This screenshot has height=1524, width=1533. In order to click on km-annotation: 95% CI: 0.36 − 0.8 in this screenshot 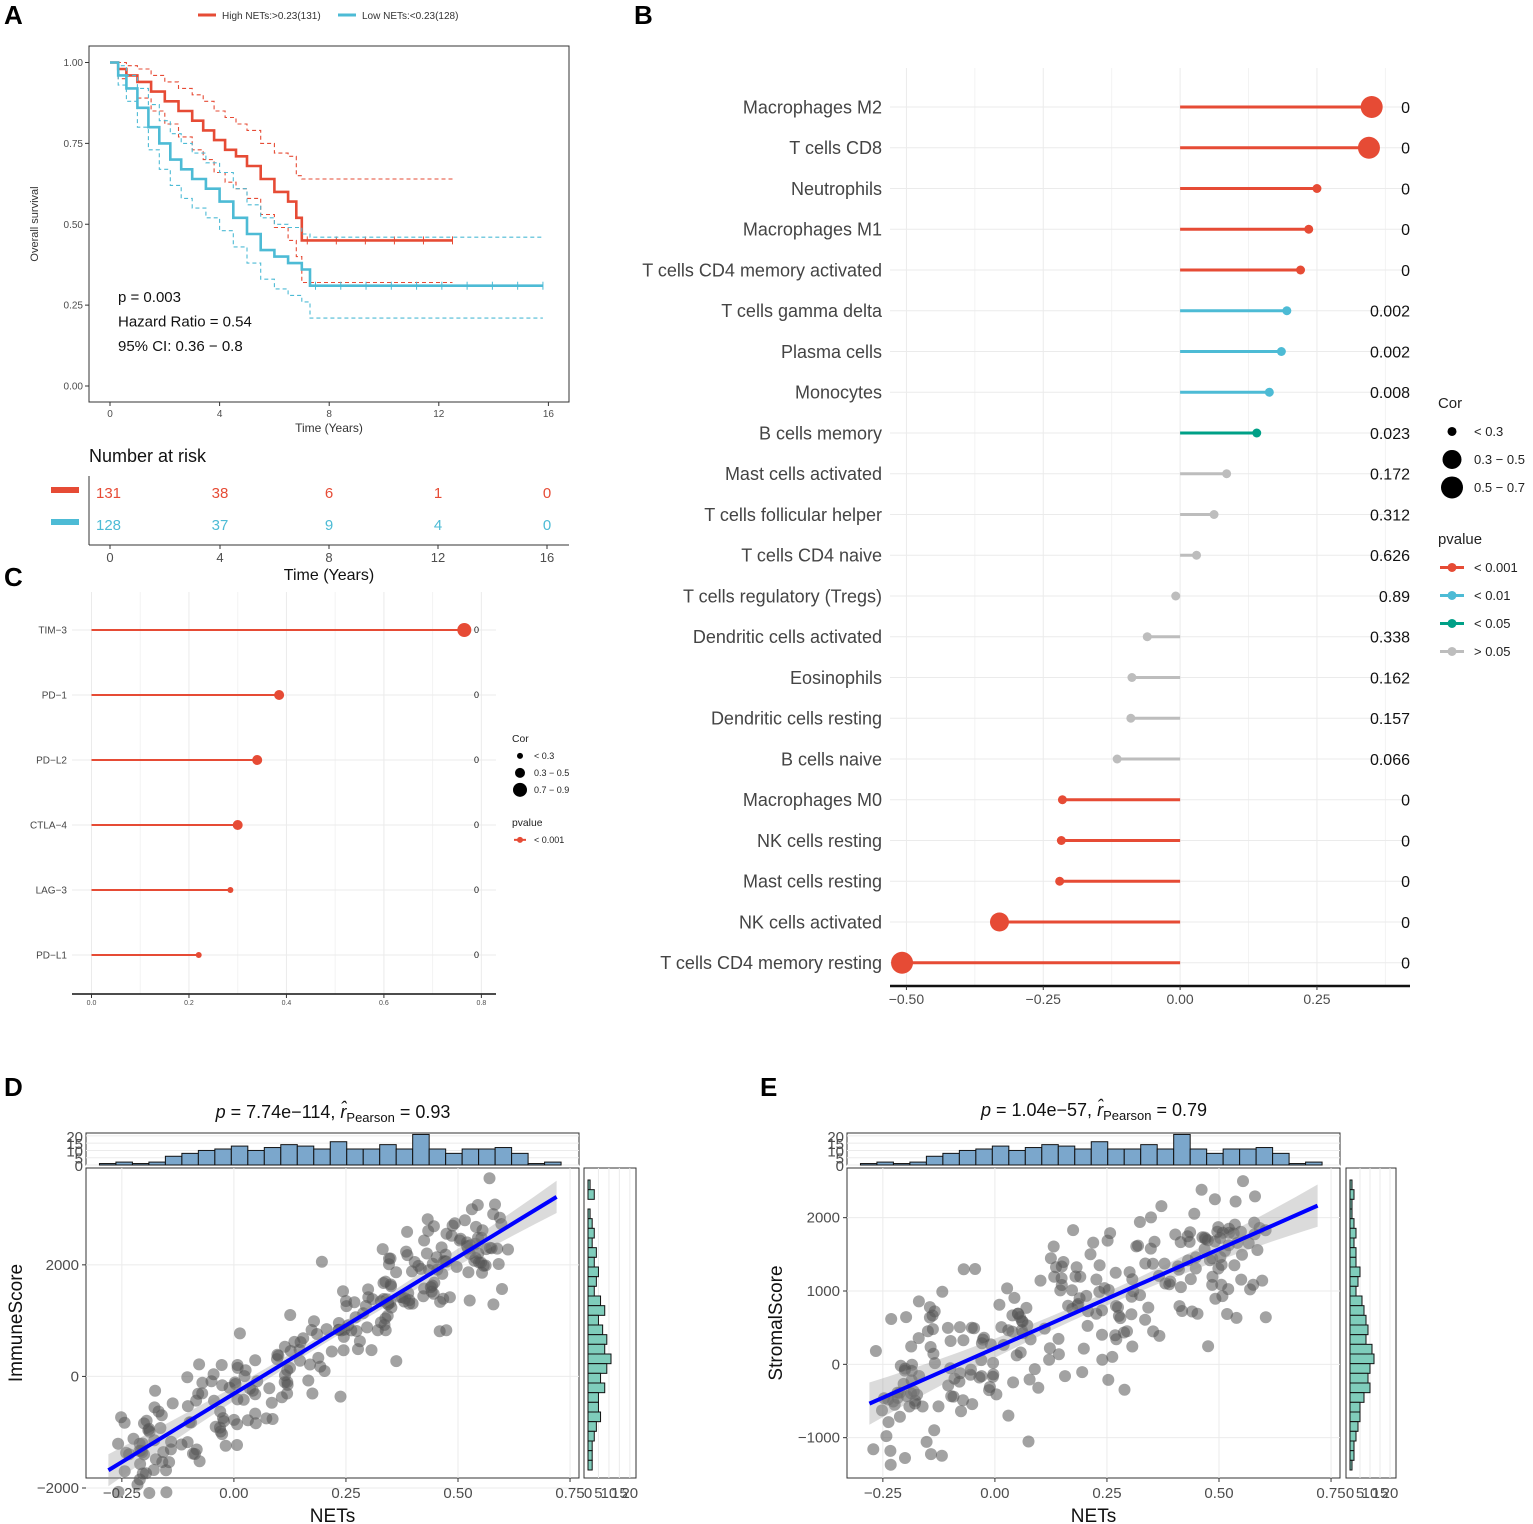, I will do `click(180, 346)`.